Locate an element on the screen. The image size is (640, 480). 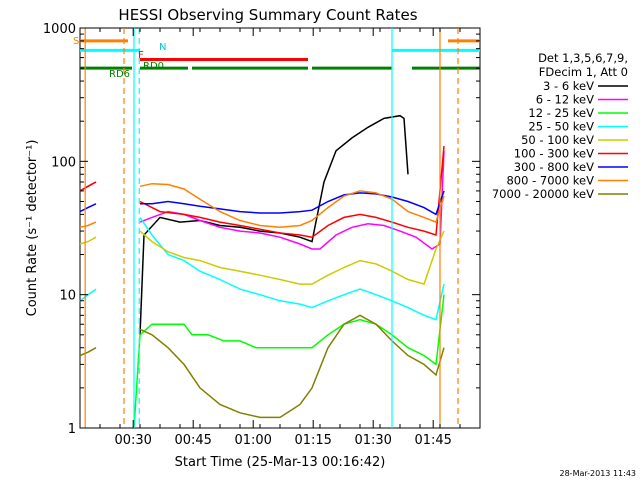
x-tick-label: 01:45 is located at coordinates (432, 440).